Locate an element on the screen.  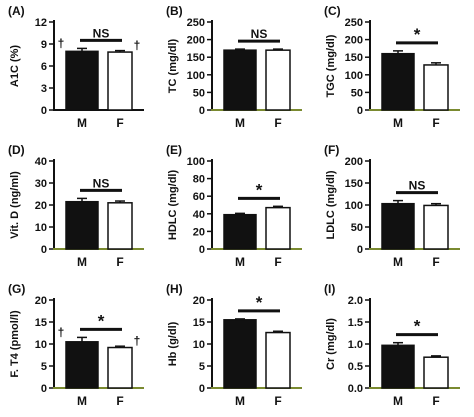
chart-svg: (F) LDLC (mg/dl) 0 50 100 150 200 M F NS is located at coordinates (392, 206).